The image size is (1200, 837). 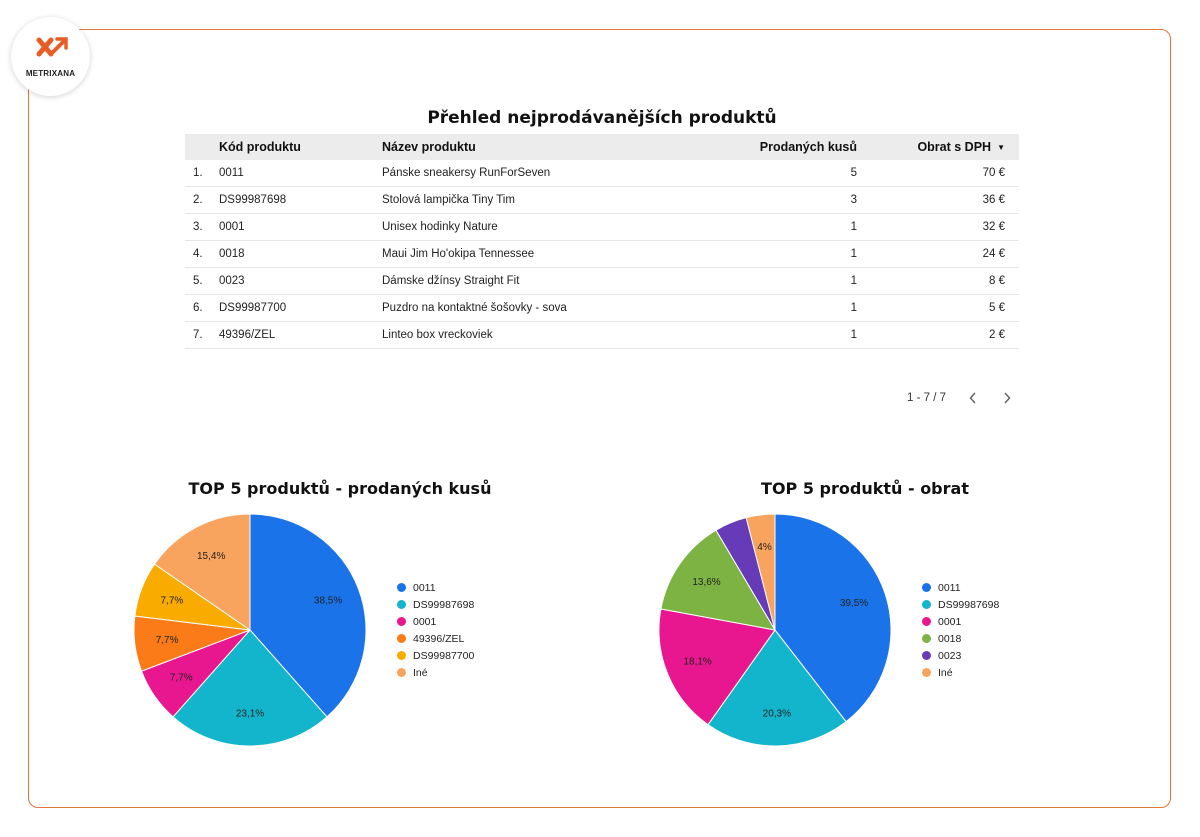 I want to click on legend-item: DS99987700, so click(x=435, y=655).